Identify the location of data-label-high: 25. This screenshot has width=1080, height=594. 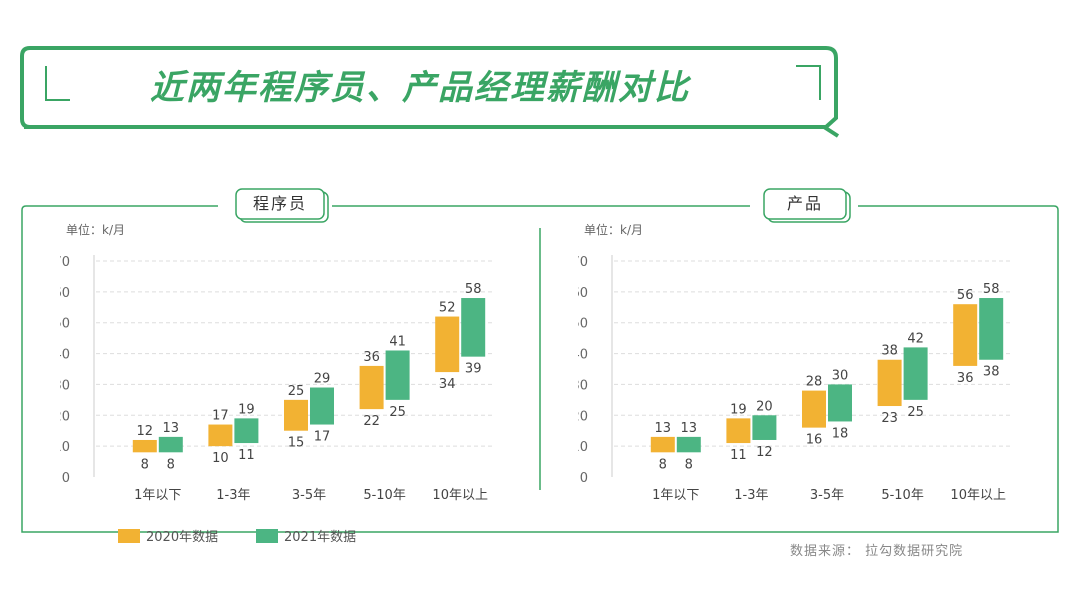
(296, 391).